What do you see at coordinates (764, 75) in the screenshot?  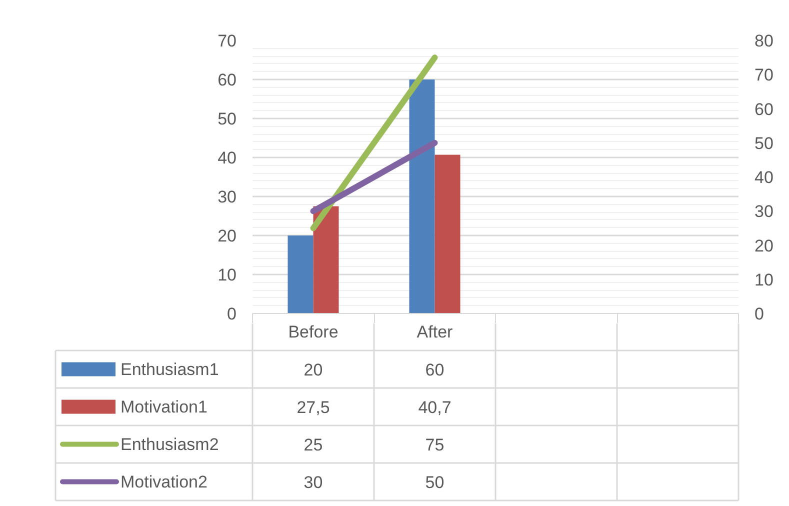 I see `y2-tick-label: 70` at bounding box center [764, 75].